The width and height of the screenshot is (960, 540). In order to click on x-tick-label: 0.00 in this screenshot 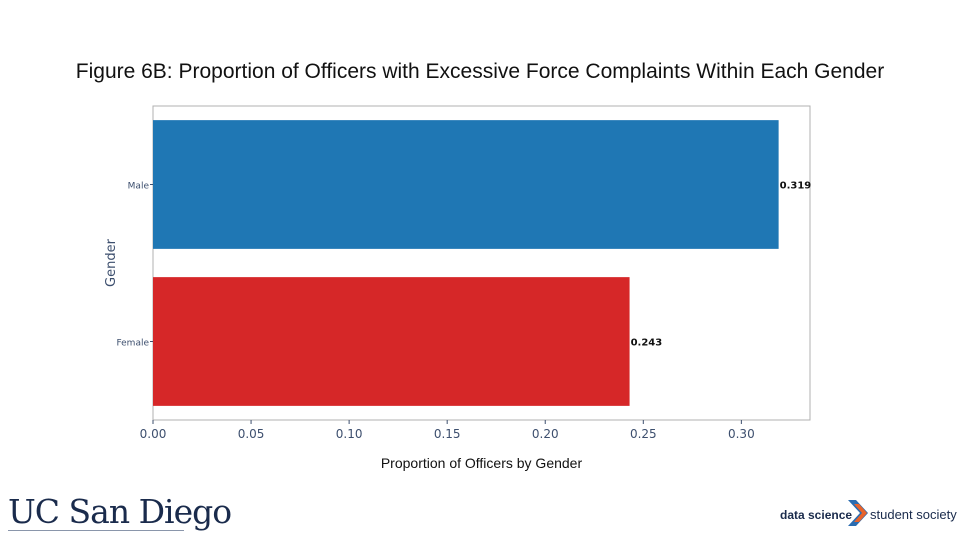, I will do `click(153, 434)`.